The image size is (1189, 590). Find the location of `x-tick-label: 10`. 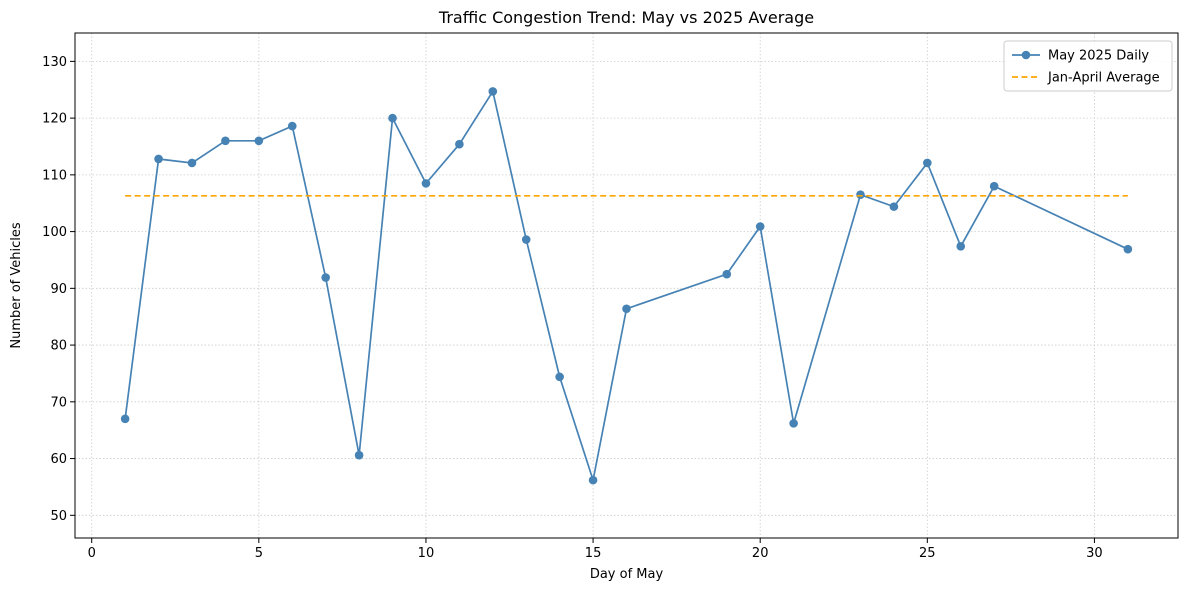

x-tick-label: 10 is located at coordinates (426, 553).